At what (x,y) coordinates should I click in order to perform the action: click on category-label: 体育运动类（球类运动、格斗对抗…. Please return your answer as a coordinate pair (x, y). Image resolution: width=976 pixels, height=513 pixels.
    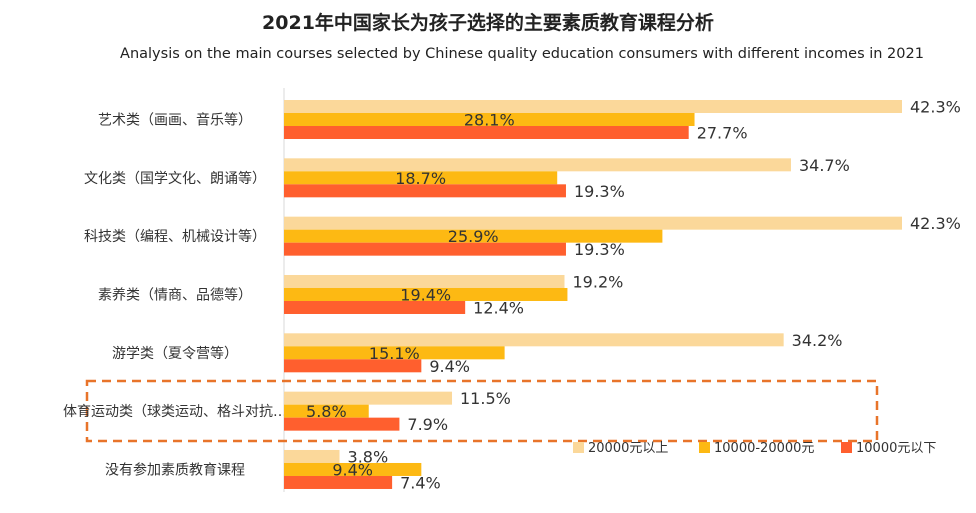
    Looking at the image, I should click on (175, 412).